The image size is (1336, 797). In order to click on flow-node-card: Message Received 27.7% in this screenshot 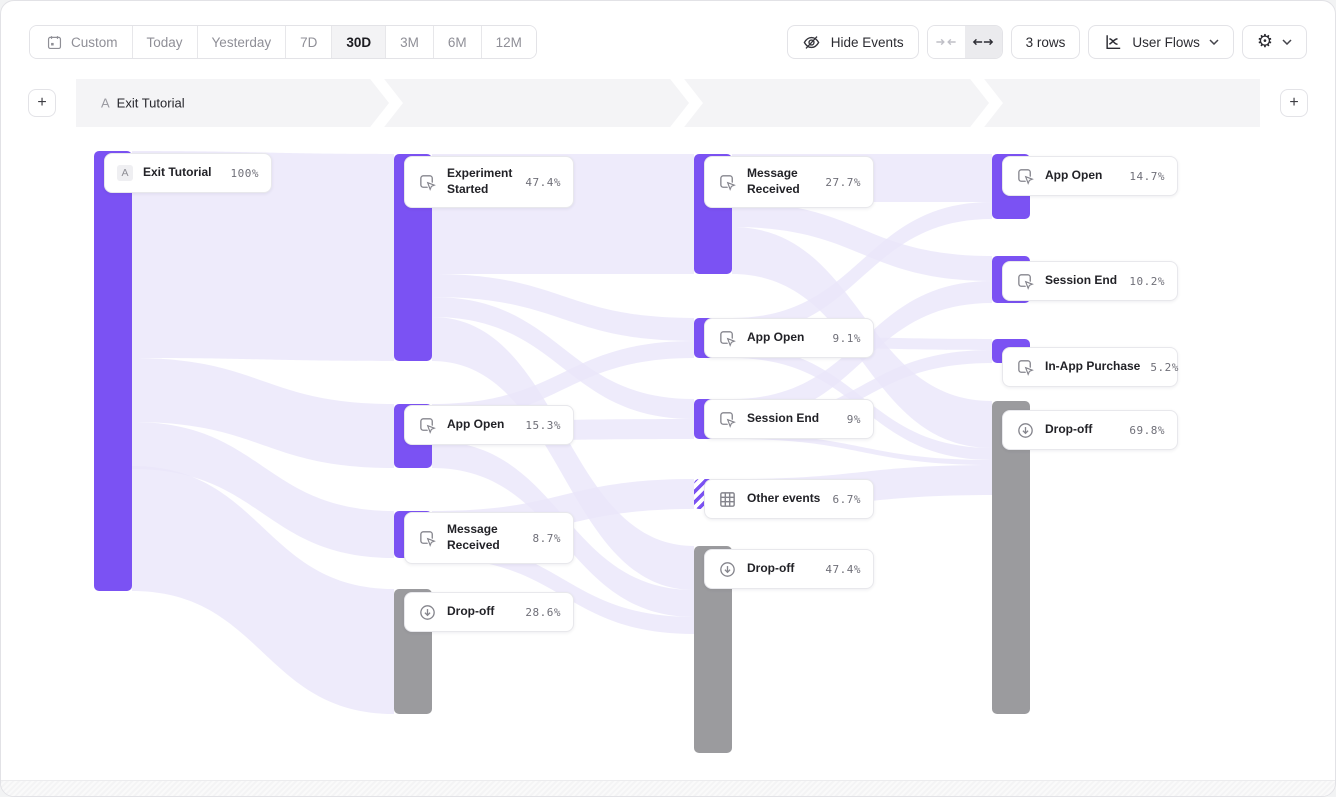, I will do `click(789, 182)`.